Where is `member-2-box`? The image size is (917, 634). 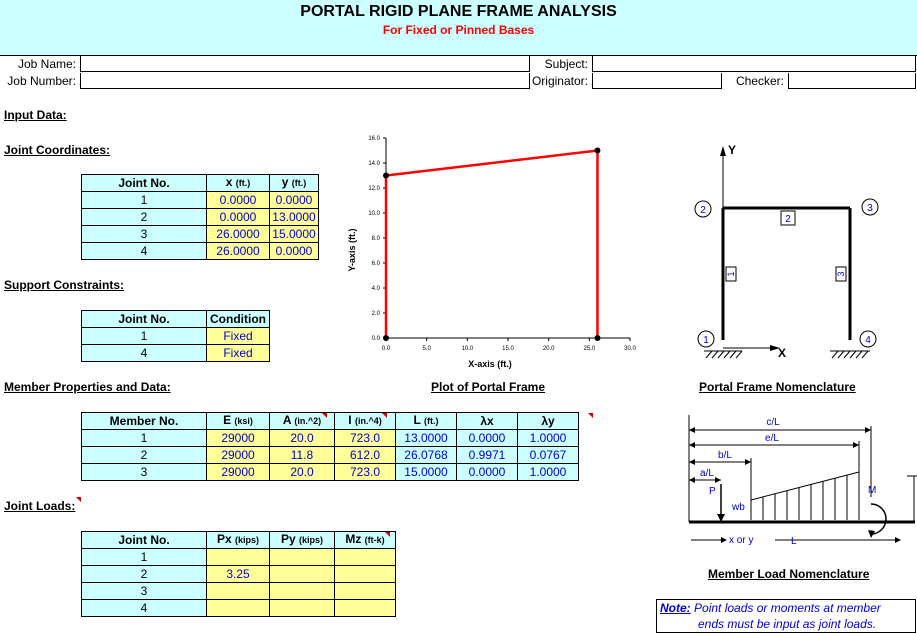 member-2-box is located at coordinates (788, 218).